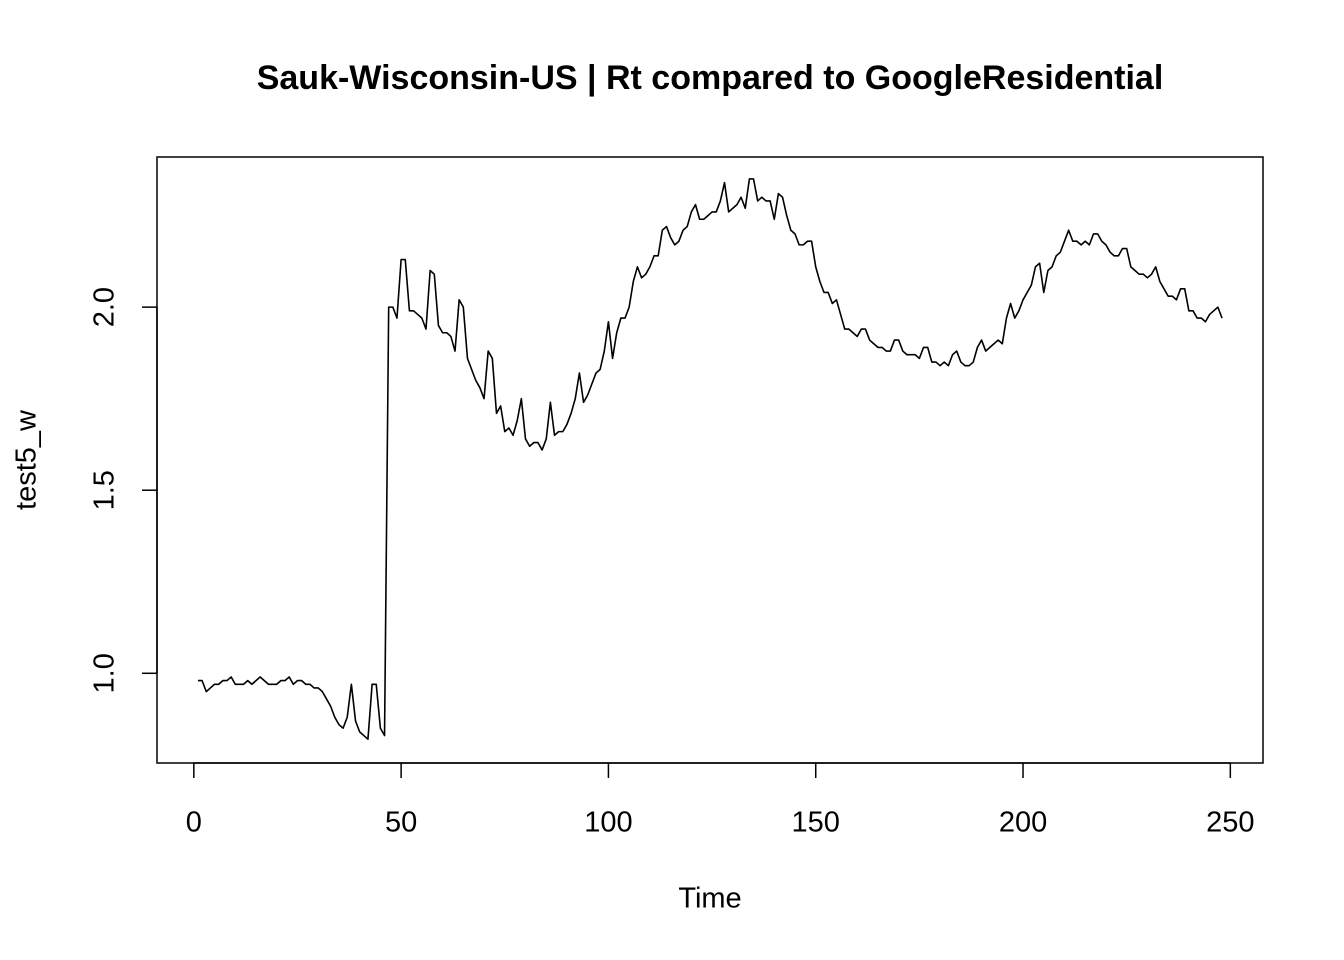 This screenshot has height=960, width=1344. What do you see at coordinates (194, 823) in the screenshot?
I see `x-tick-label: 0` at bounding box center [194, 823].